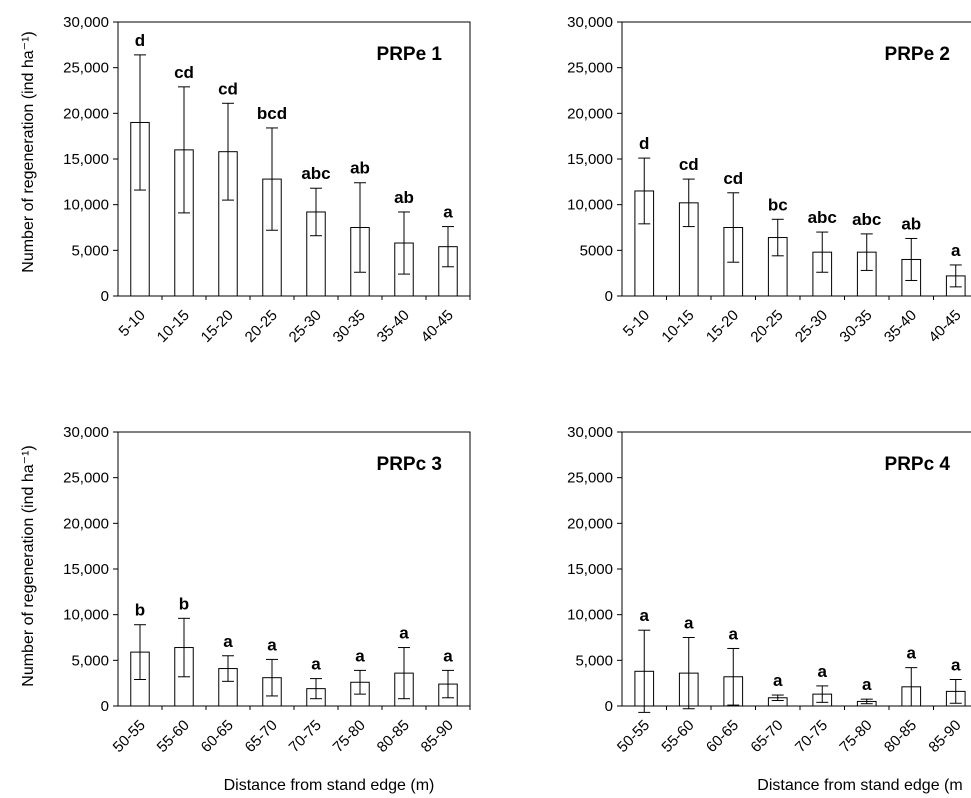 This screenshot has width=971, height=798. I want to click on panel-title: PRPe 2, so click(917, 54).